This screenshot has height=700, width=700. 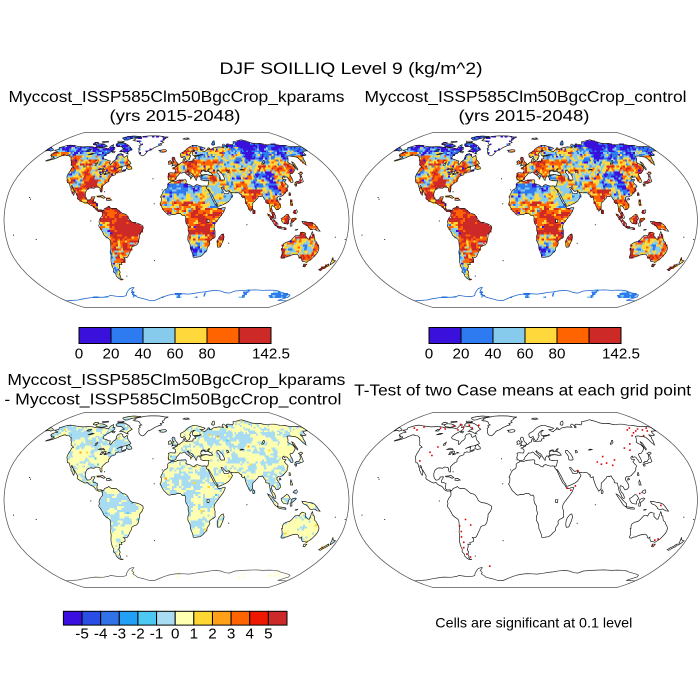 I want to click on svg-text: 1, so click(x=194, y=634).